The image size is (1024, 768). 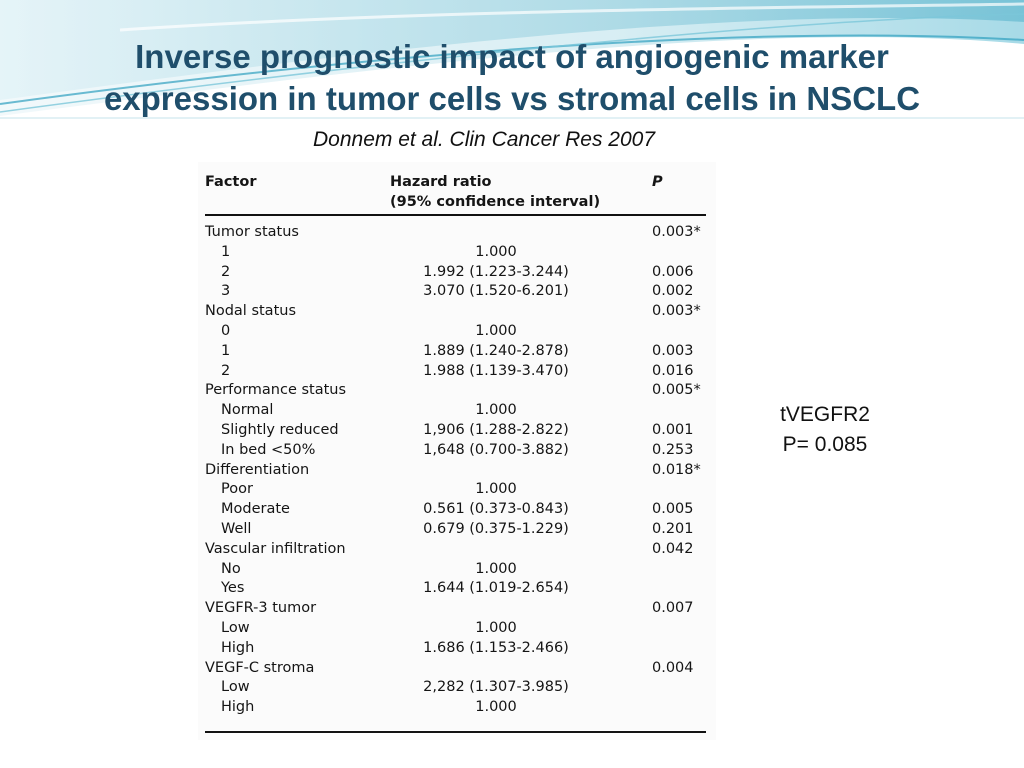 I want to click on table-row: 3 3.070 (1.520-6.201) 0.002, so click(x=457, y=291).